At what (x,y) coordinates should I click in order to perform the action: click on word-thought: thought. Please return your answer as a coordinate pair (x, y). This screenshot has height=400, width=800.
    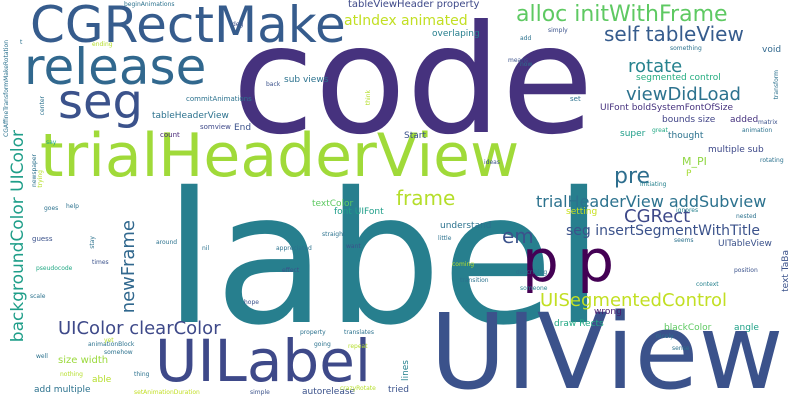
    Looking at the image, I should click on (686, 136).